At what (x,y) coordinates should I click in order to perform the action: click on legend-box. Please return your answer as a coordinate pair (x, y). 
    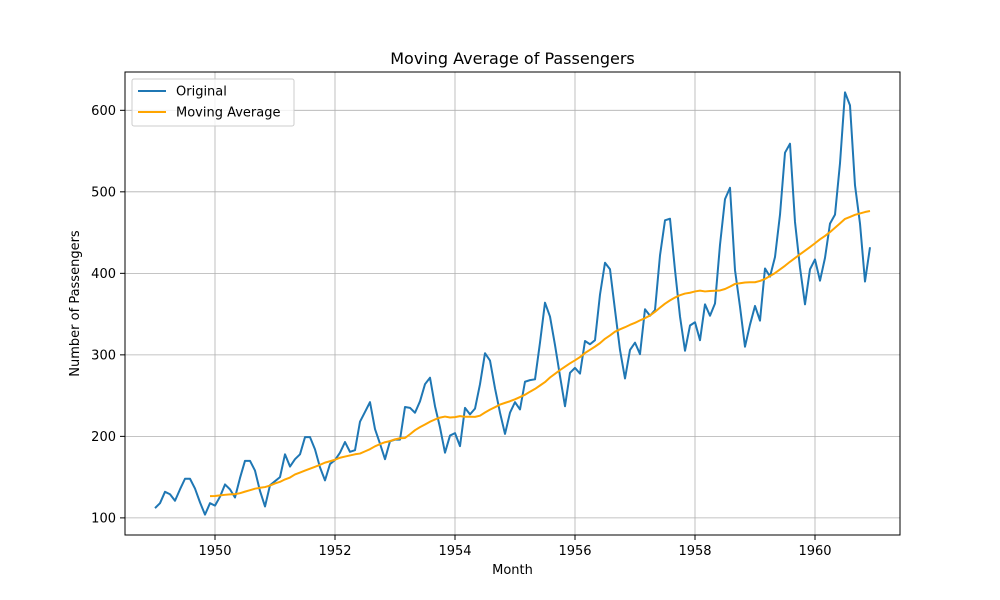
    Looking at the image, I should click on (213, 102).